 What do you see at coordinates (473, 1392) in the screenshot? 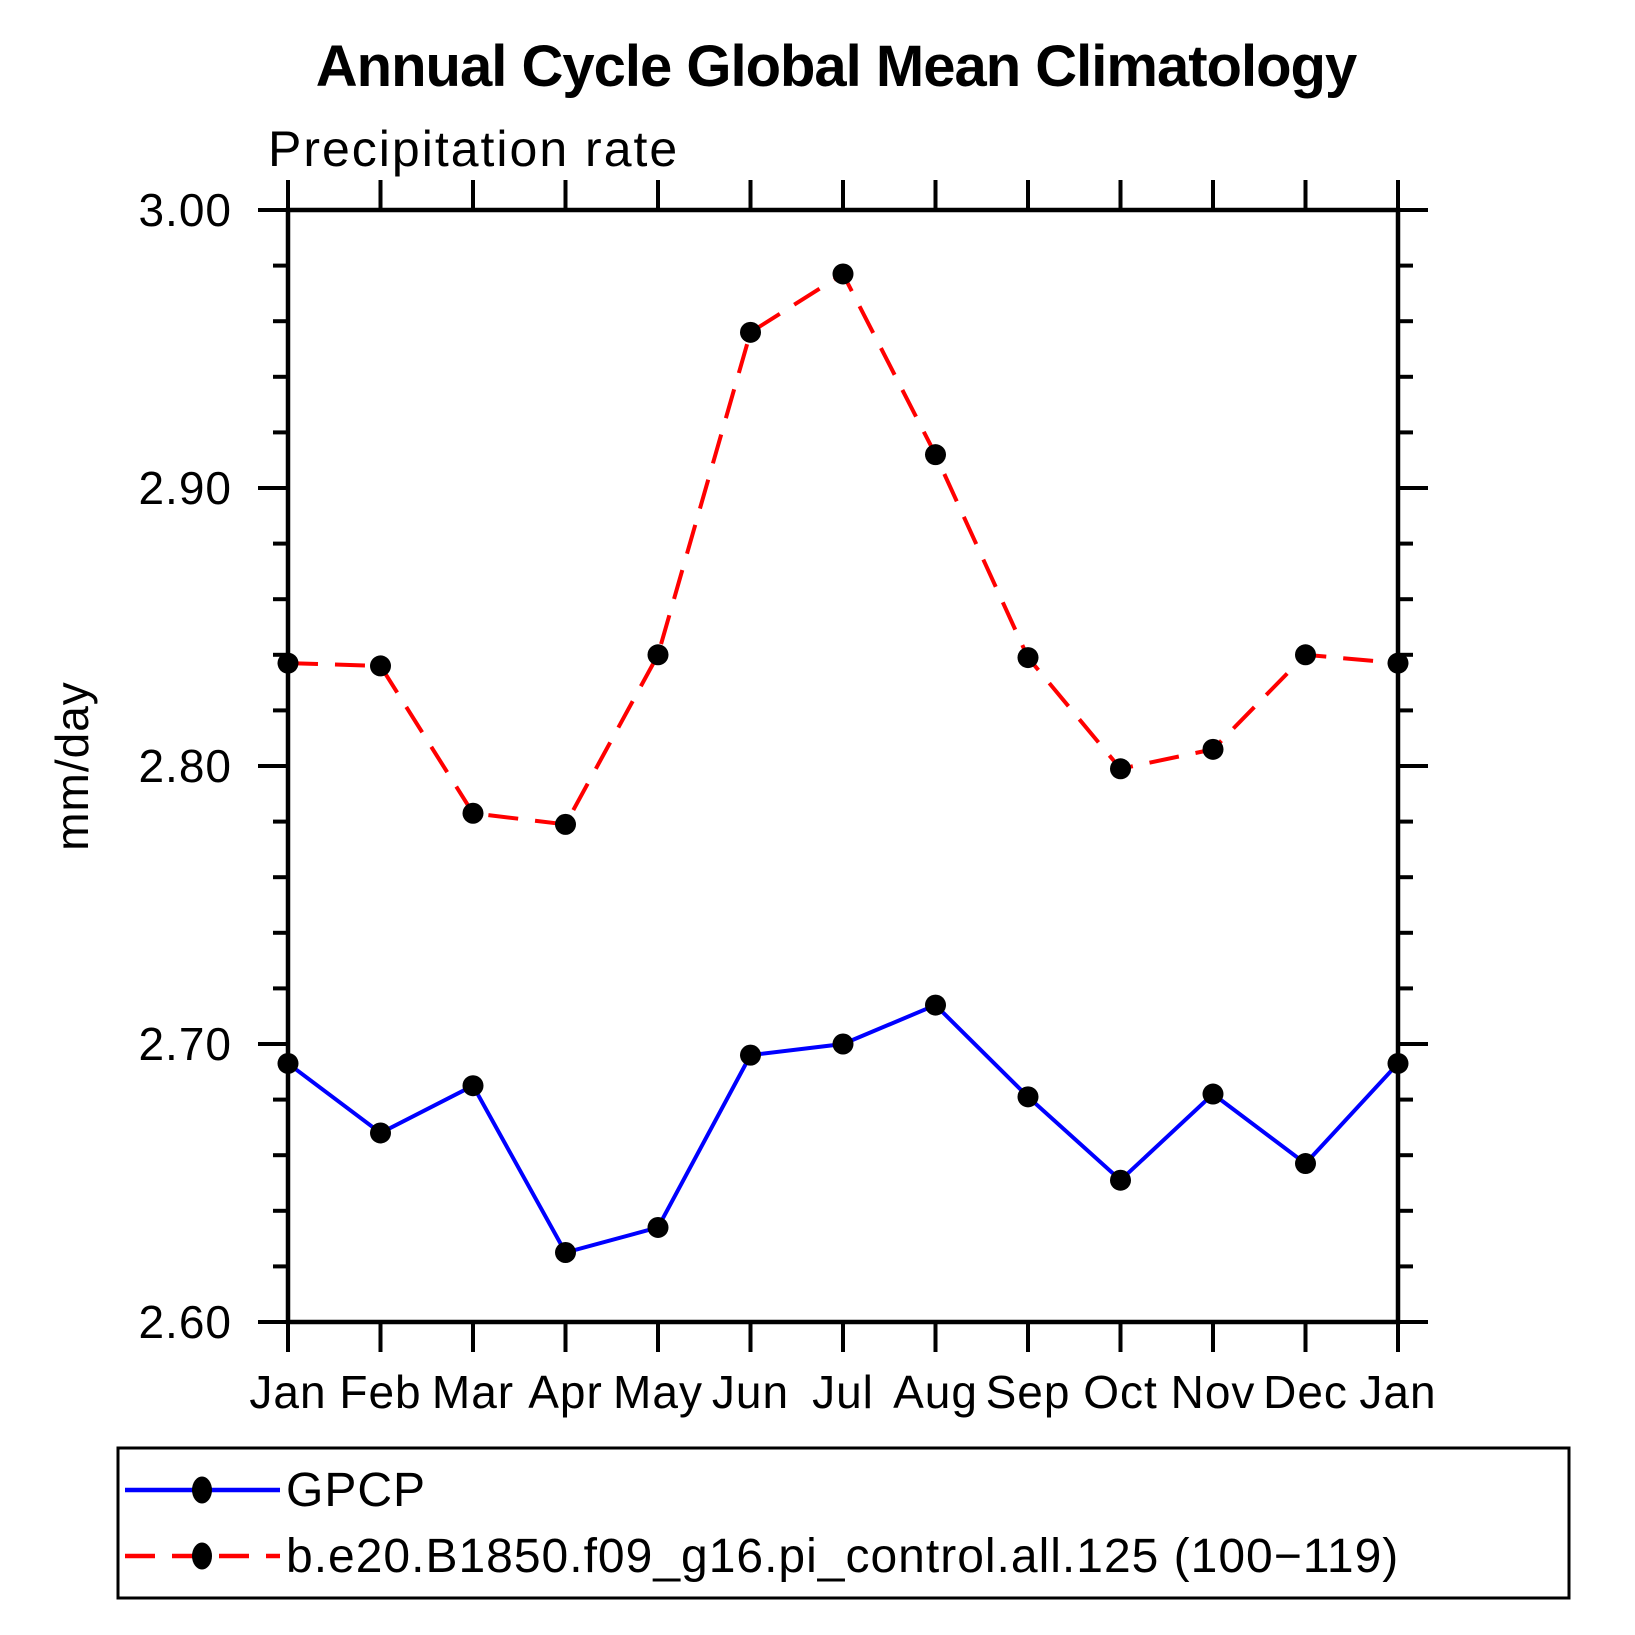
I see `x-tick-label: Mar` at bounding box center [473, 1392].